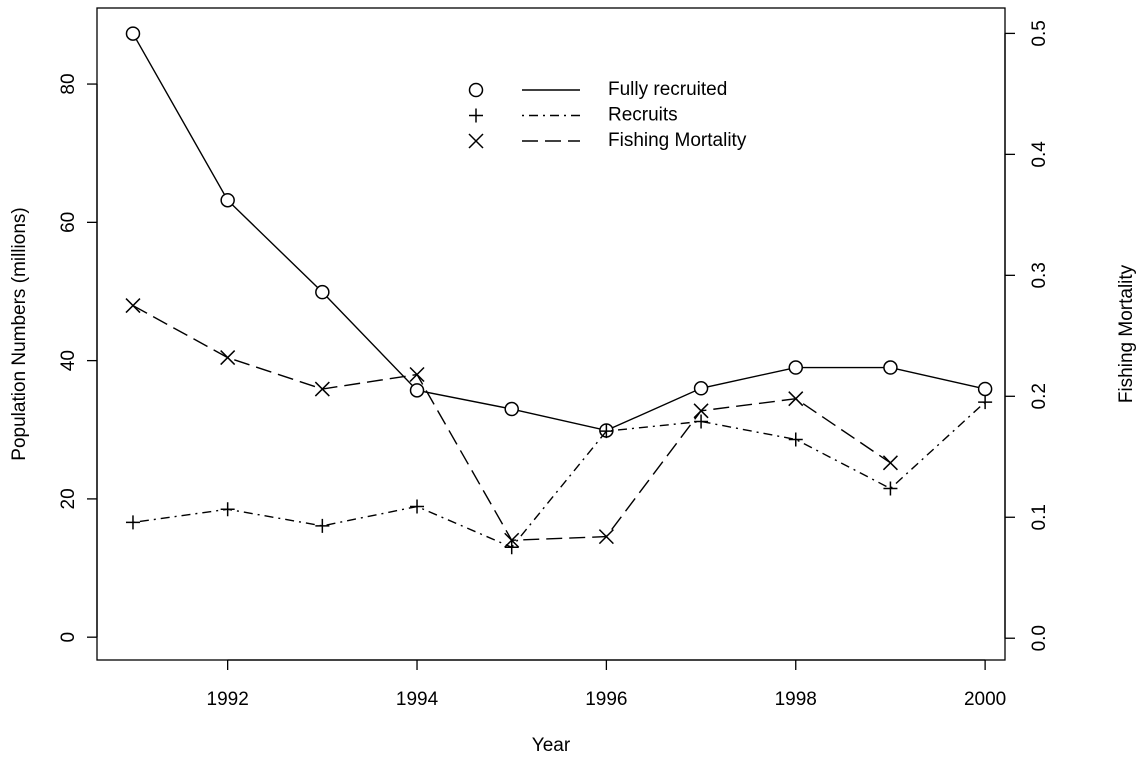 This screenshot has width=1143, height=763. Describe the element at coordinates (228, 699) in the screenshot. I see `x-tick-label: 1992` at that location.